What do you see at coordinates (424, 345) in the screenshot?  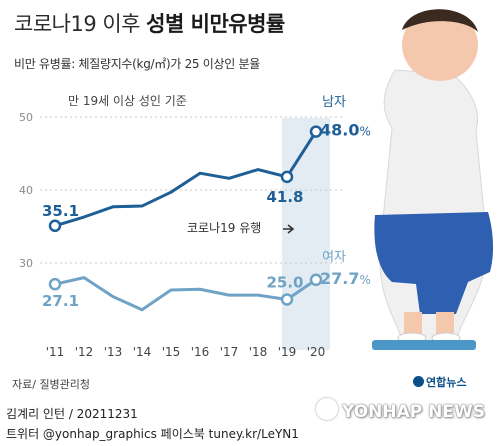 I see `figure-scale` at bounding box center [424, 345].